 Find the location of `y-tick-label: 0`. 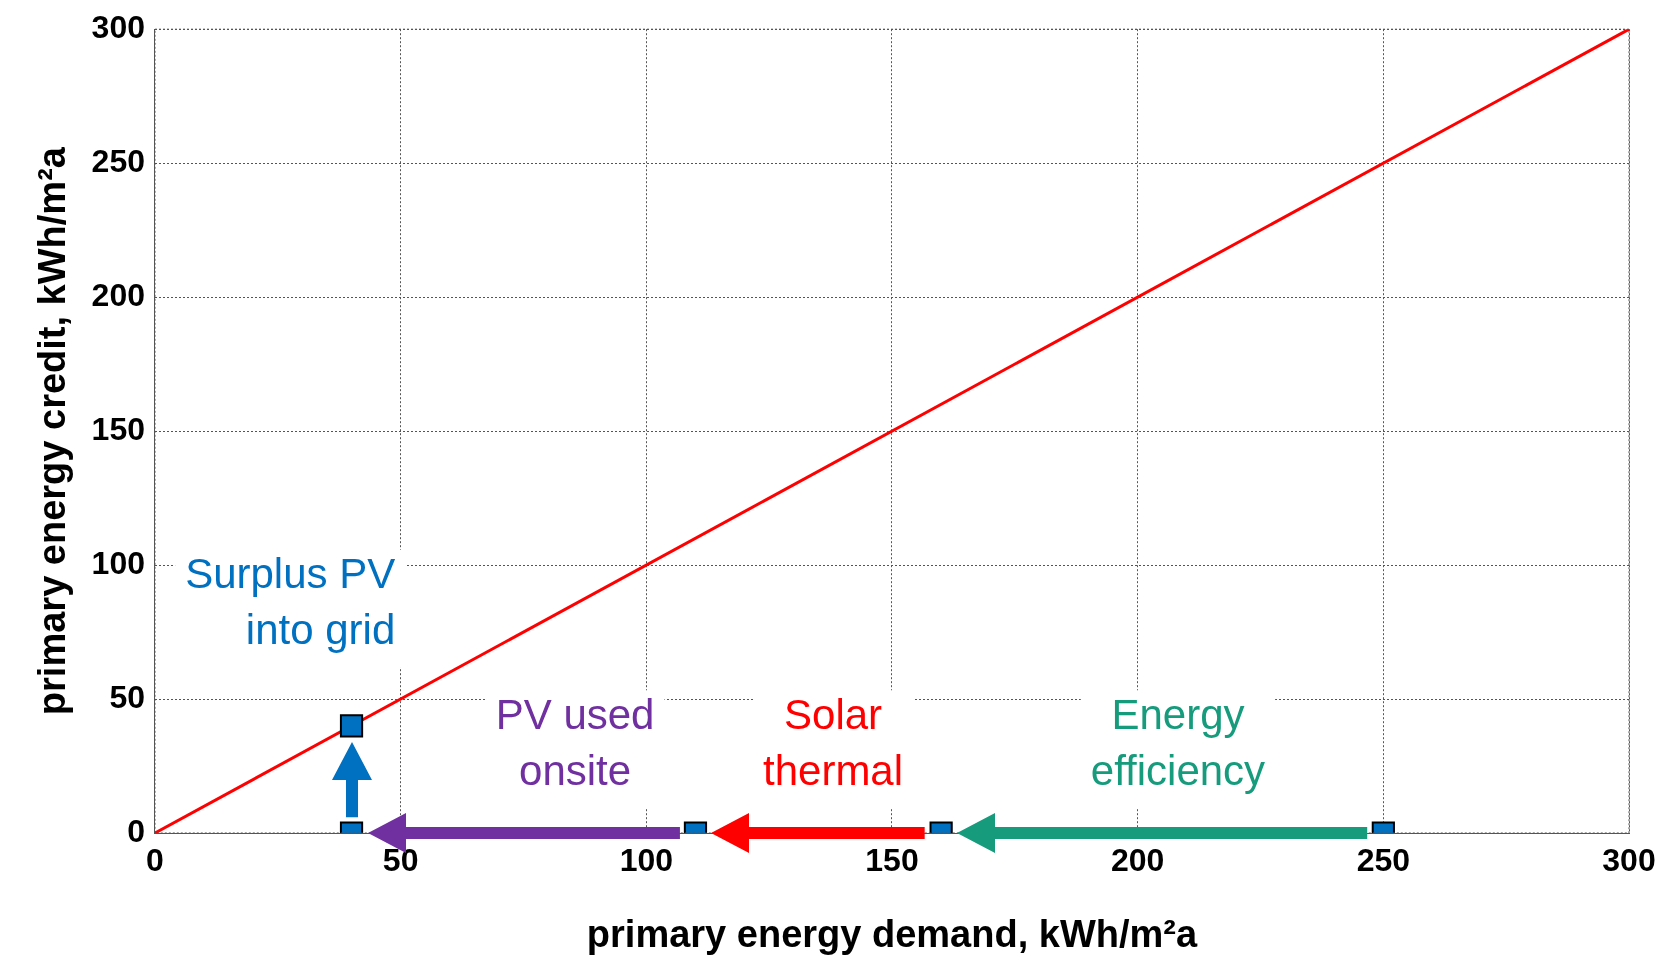

y-tick-label: 0 is located at coordinates (136, 830).